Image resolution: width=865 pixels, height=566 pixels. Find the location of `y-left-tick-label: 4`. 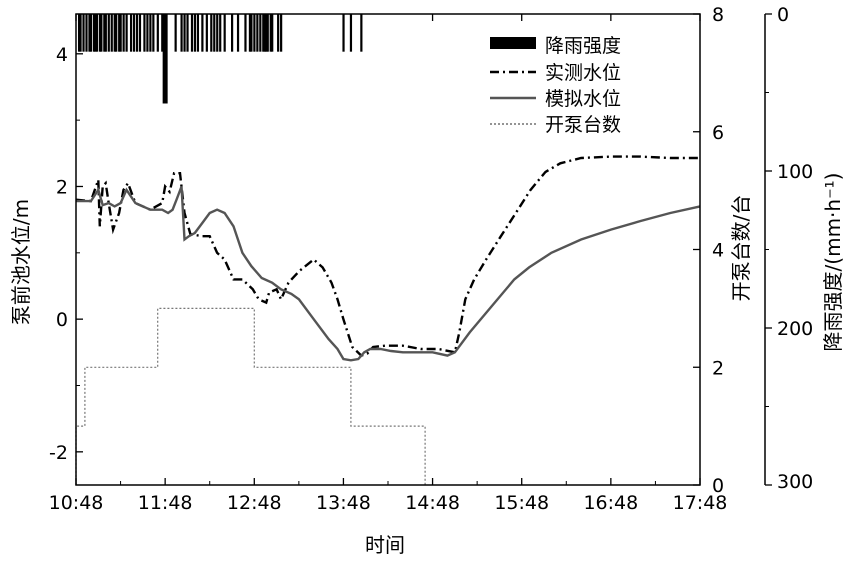

y-left-tick-label: 4 is located at coordinates (62, 55).